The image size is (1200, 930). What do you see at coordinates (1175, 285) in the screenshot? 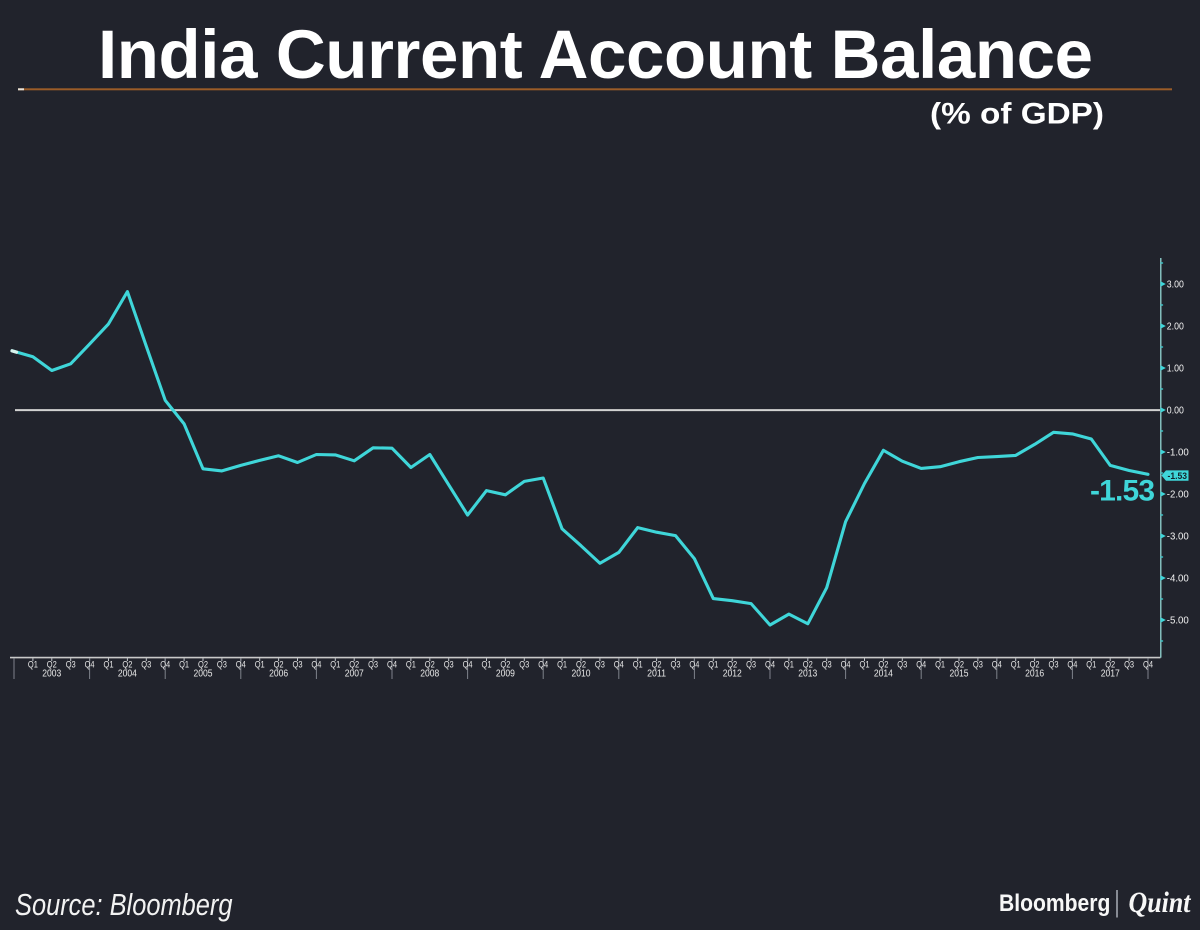
I see `svg-text: 3.00` at bounding box center [1175, 285].